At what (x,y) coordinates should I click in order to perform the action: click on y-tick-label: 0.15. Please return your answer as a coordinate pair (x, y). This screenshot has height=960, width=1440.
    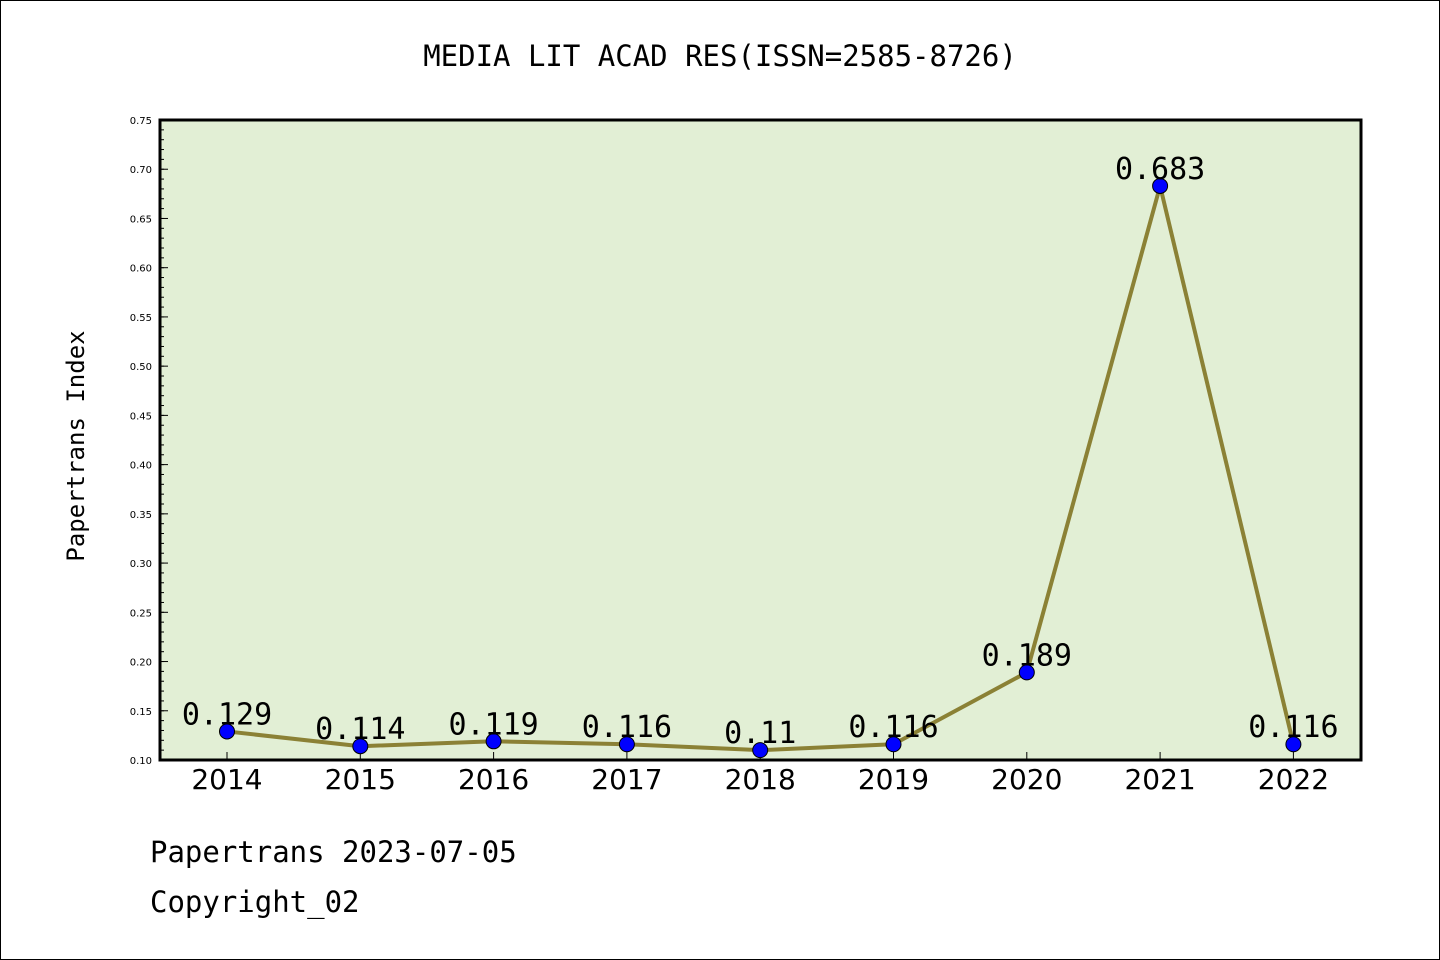
    Looking at the image, I should click on (141, 712).